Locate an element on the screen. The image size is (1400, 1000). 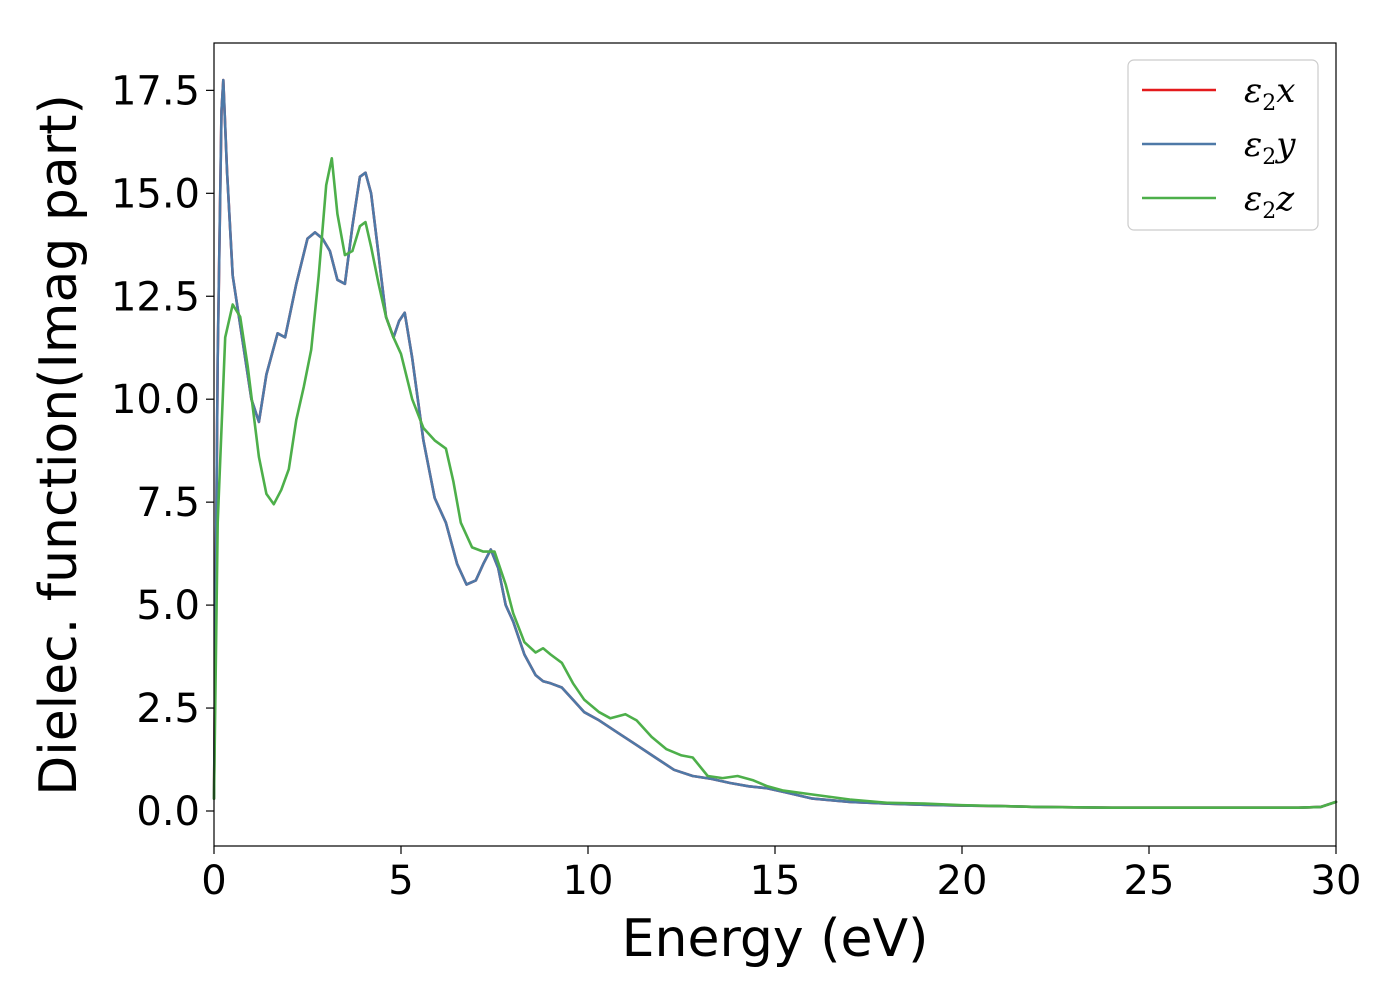
legend-label-x: ε2x is located at coordinates (1269, 93).